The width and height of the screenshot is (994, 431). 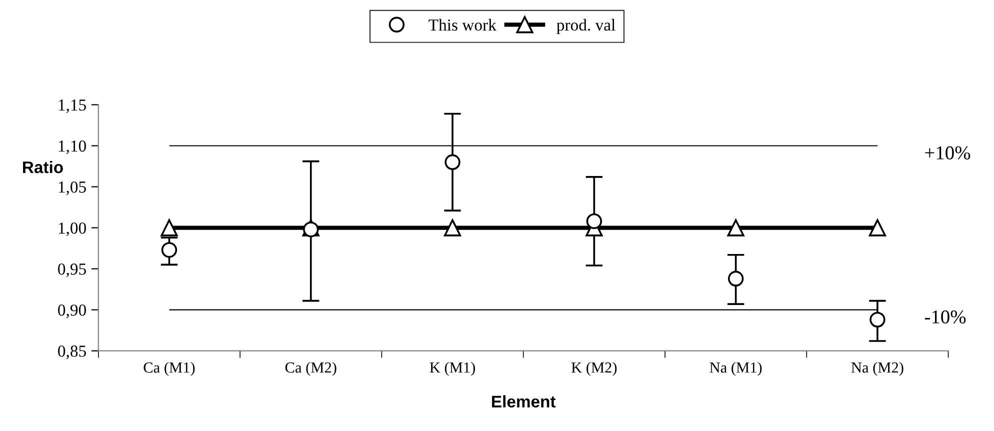 I want to click on x-axis-title: Element, so click(x=524, y=401).